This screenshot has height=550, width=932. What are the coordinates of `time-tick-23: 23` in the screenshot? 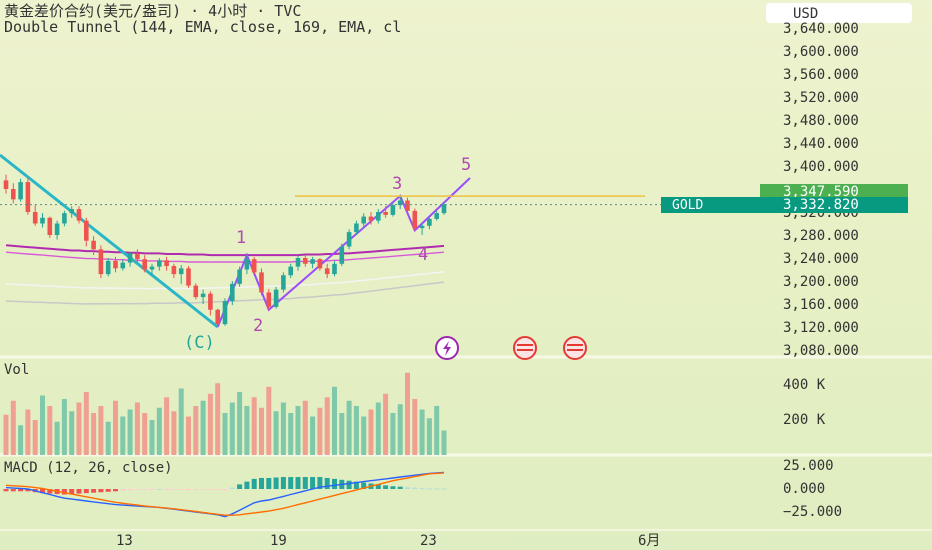 It's located at (428, 541).